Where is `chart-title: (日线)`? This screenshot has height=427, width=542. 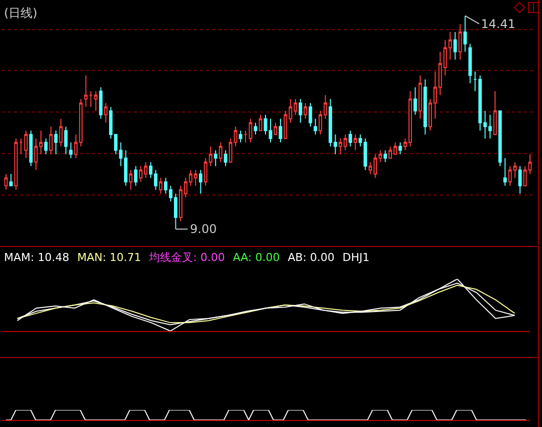
chart-title: (日线) is located at coordinates (21, 13).